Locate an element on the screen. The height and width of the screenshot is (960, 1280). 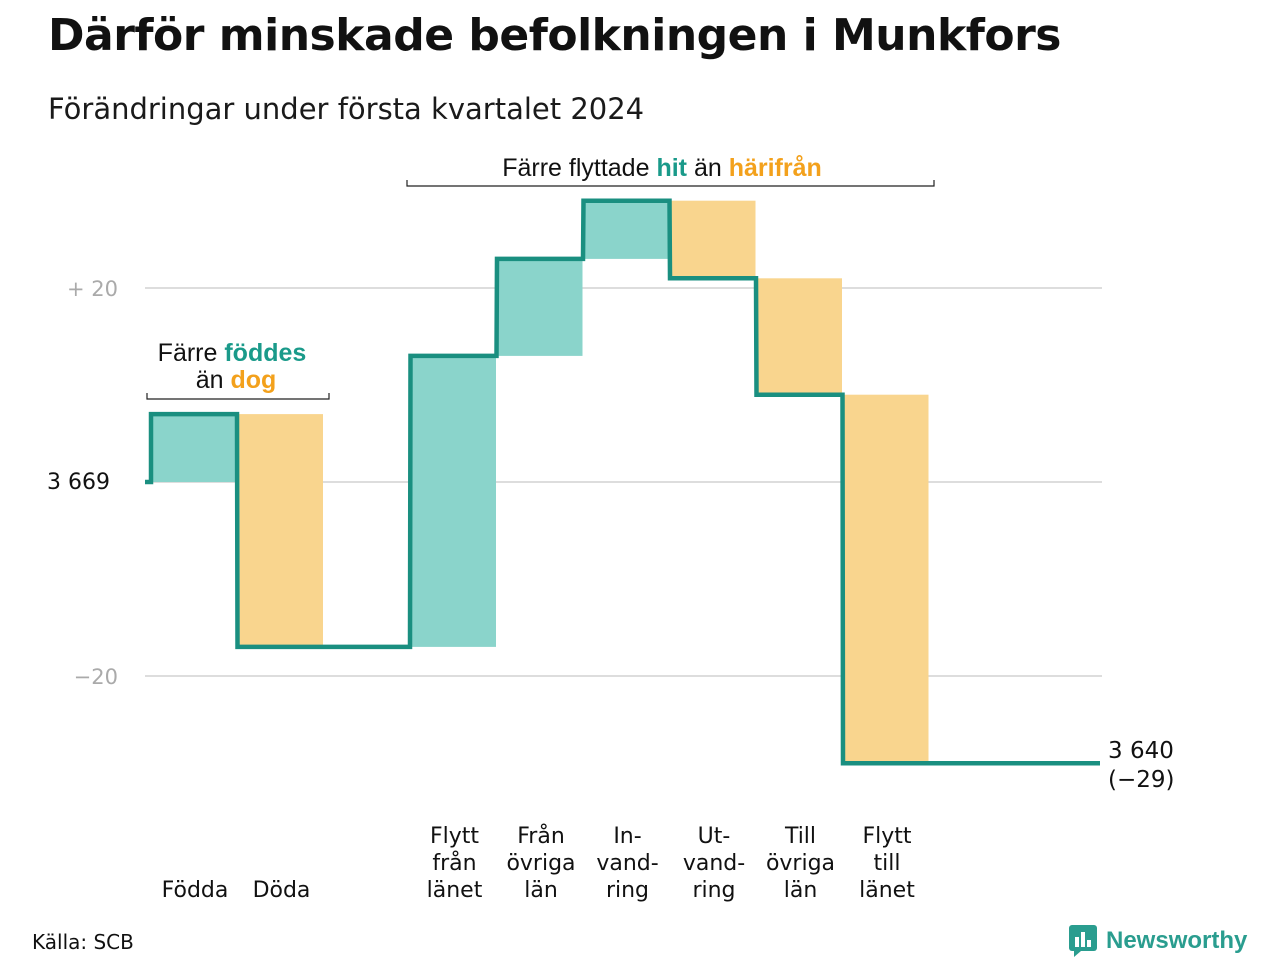
category-label: Ut- is located at coordinates (714, 836).